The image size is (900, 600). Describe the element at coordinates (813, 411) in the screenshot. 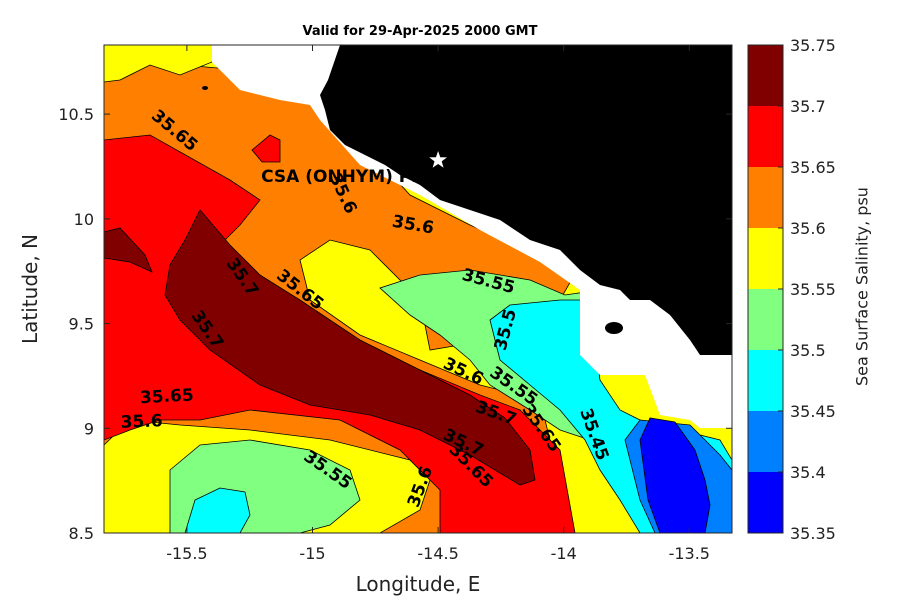

I see `colorbar-tick-label: 35.45` at that location.